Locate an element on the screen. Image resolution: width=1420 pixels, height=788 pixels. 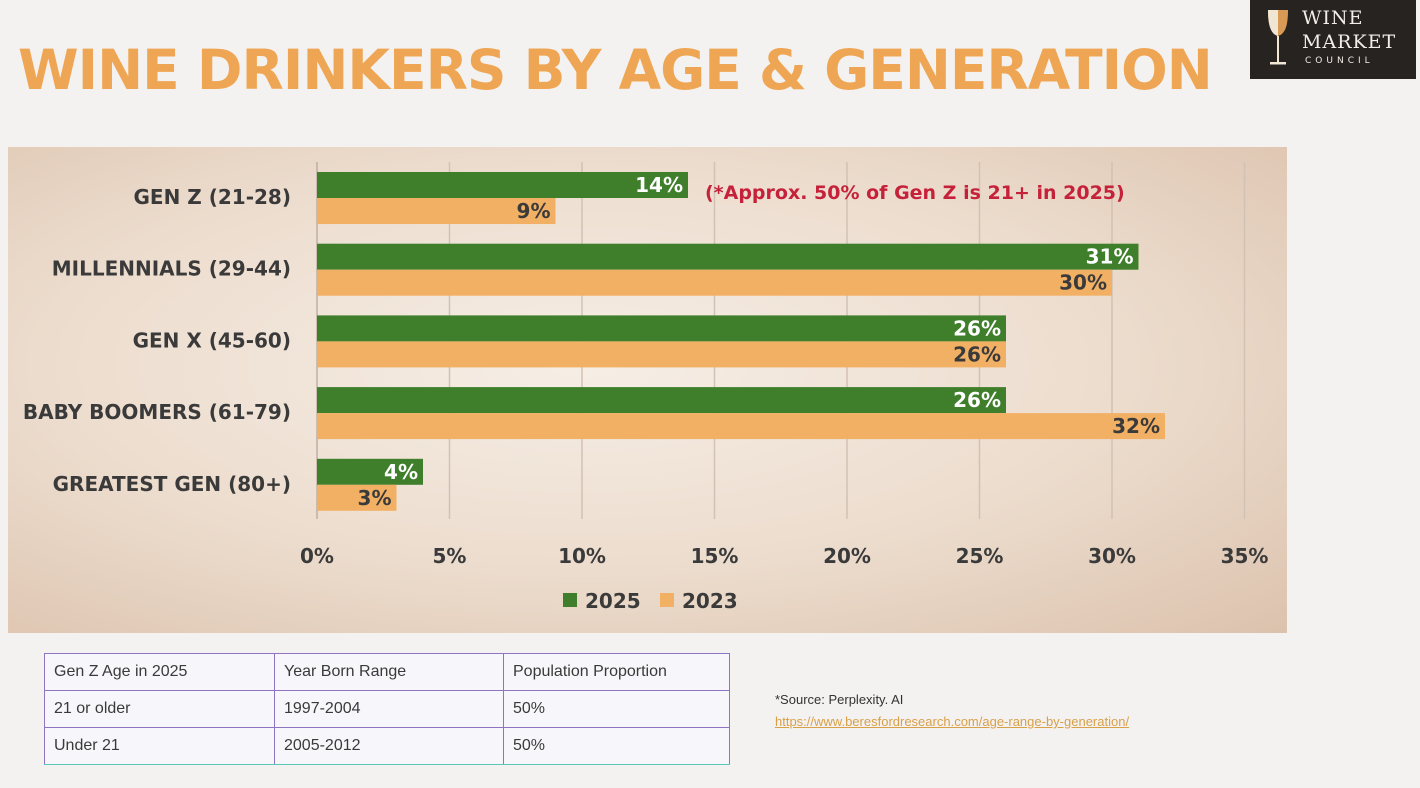
category-label: GEN X (45-60) is located at coordinates (212, 340).